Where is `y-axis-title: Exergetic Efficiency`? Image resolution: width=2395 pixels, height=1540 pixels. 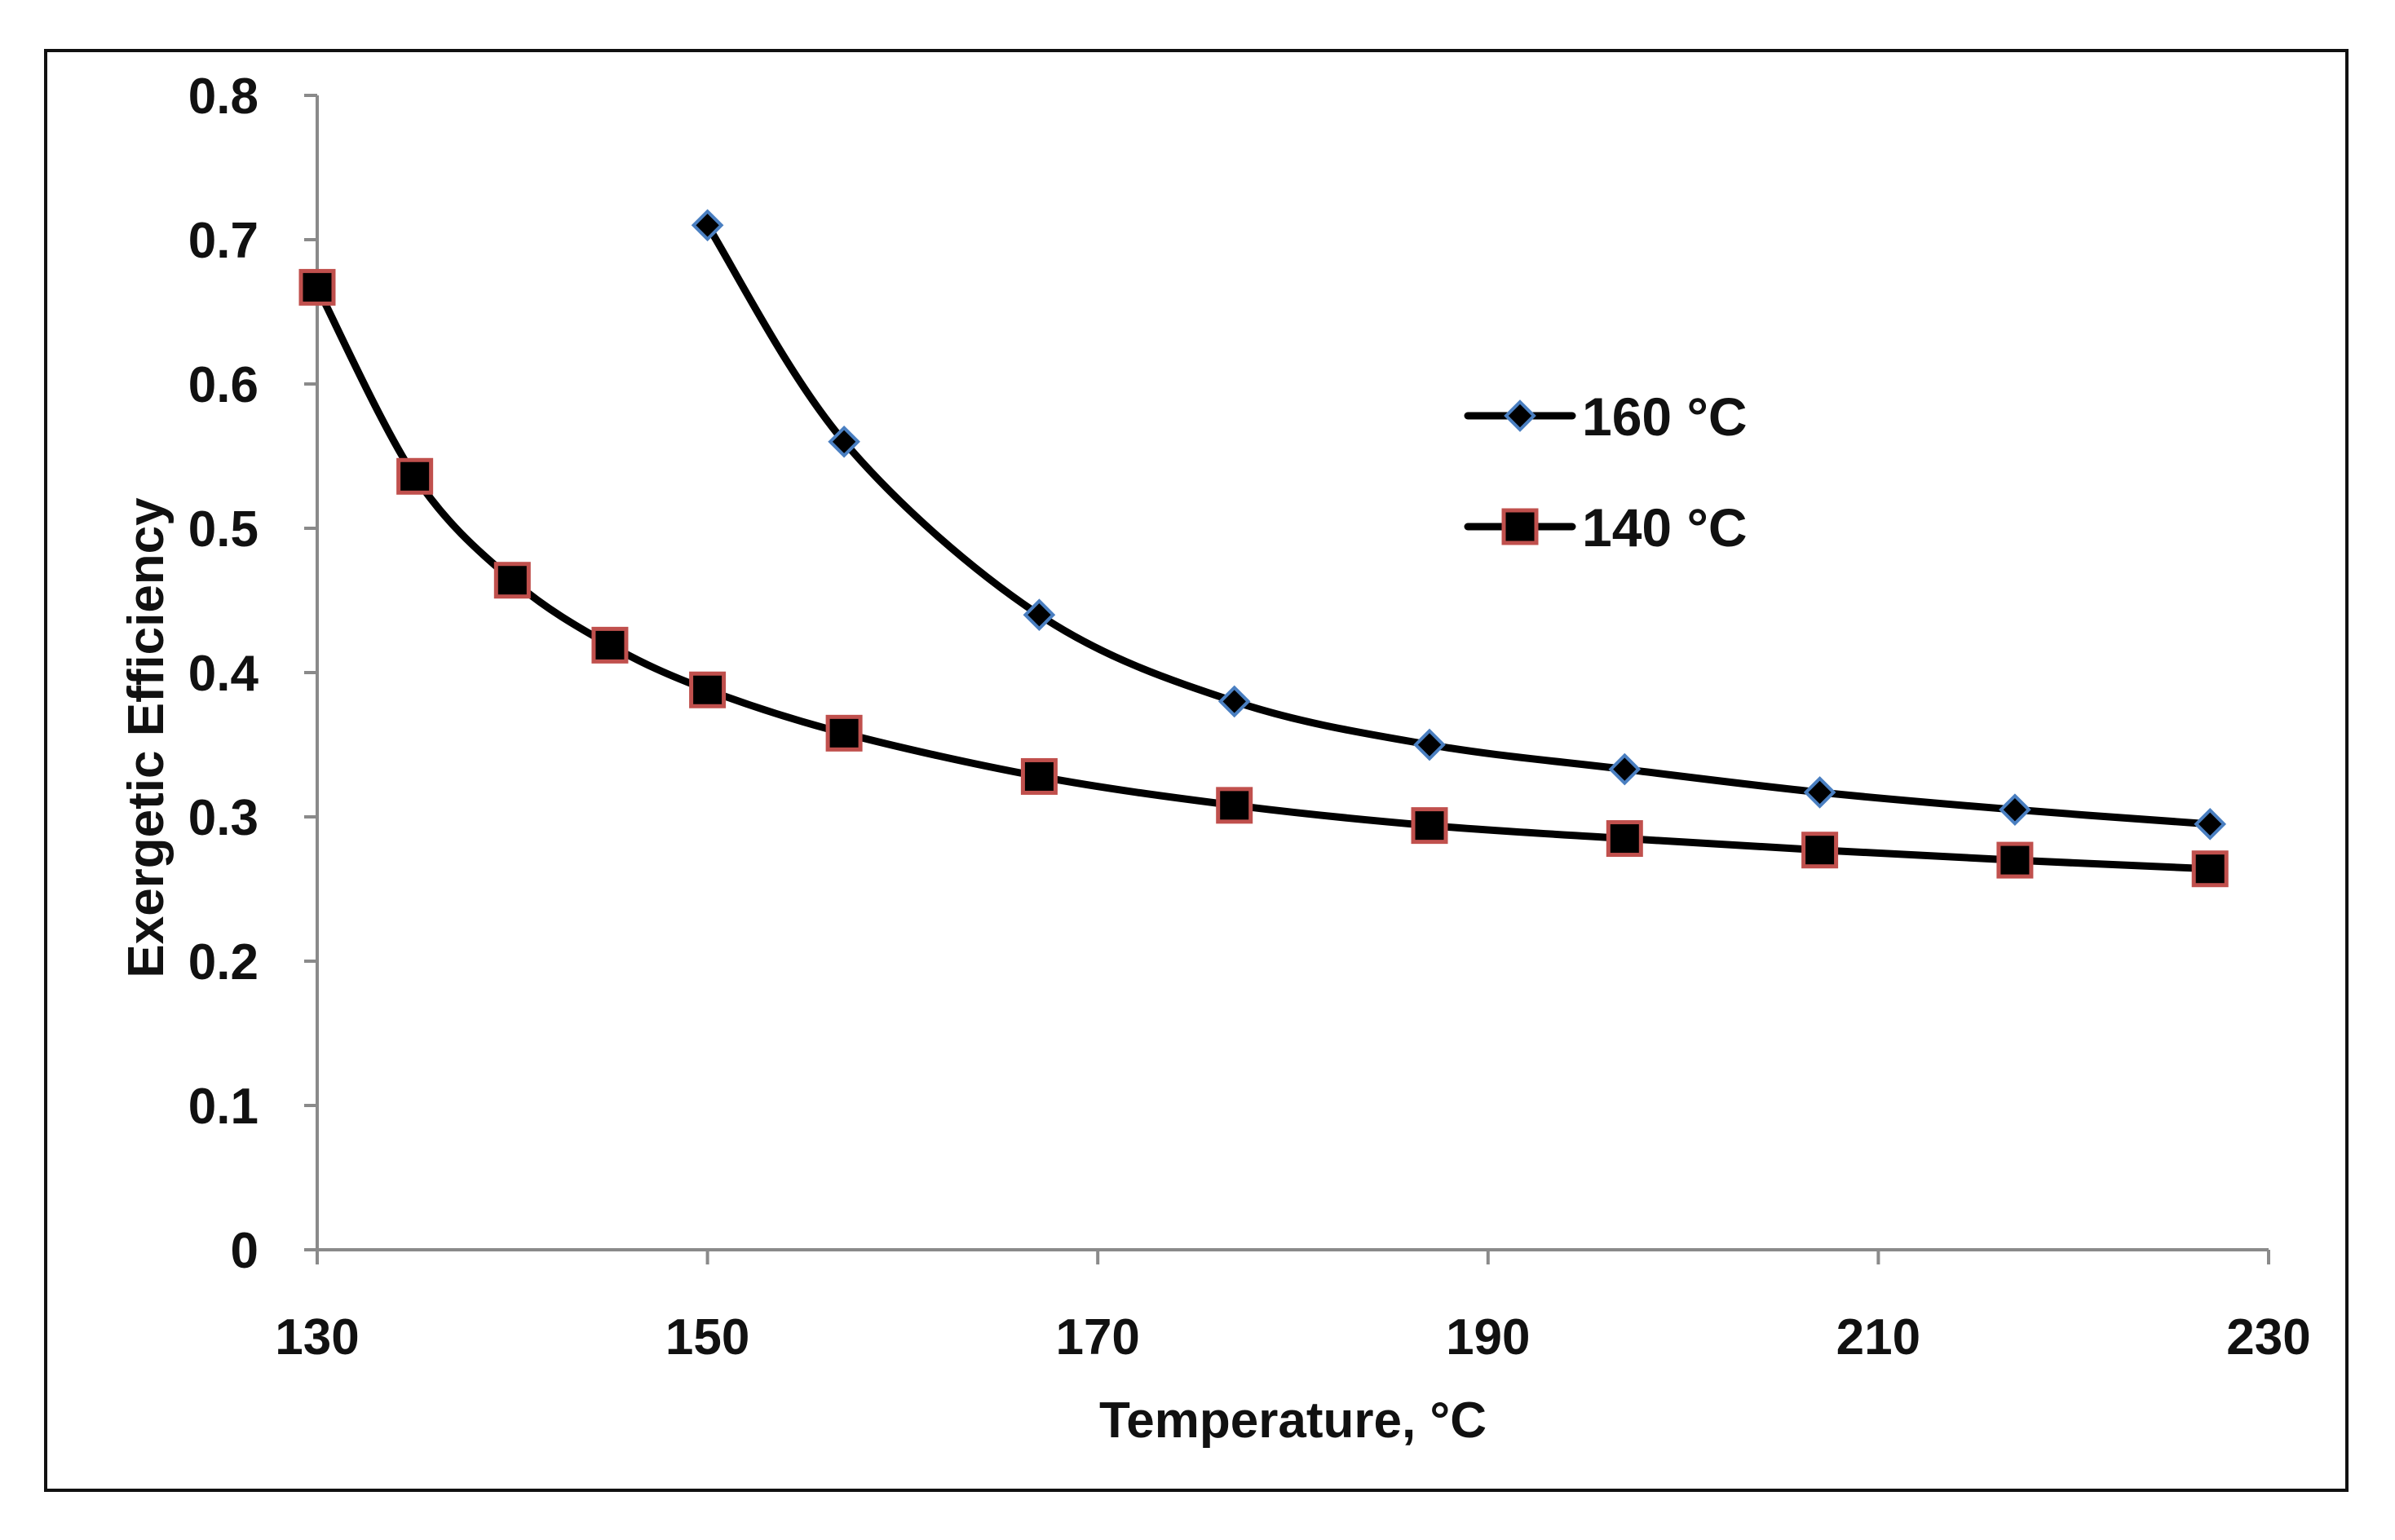 y-axis-title: Exergetic Efficiency is located at coordinates (146, 737).